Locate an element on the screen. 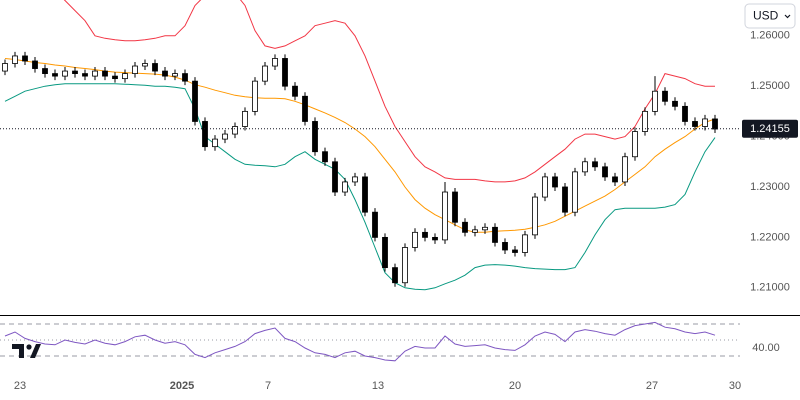 Image resolution: width=800 pixels, height=400 pixels. rsi-pane is located at coordinates (370, 341).